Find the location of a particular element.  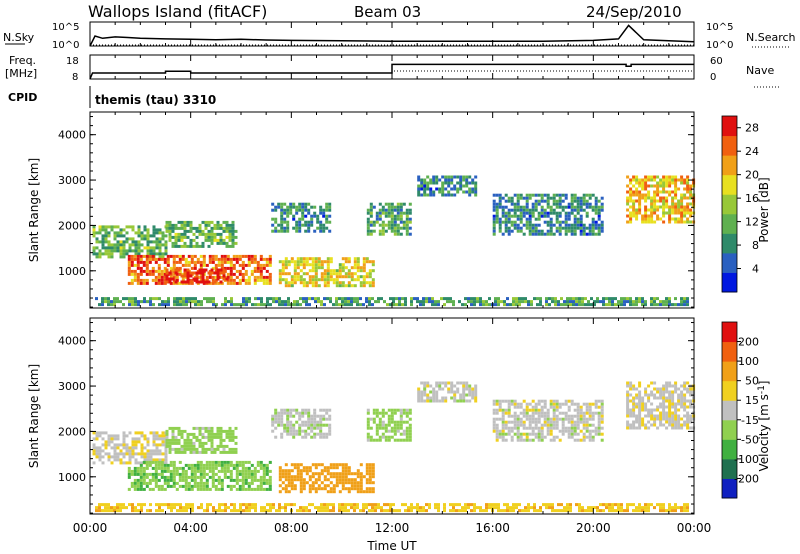

ytick-label: 1000 is located at coordinates (72, 477).